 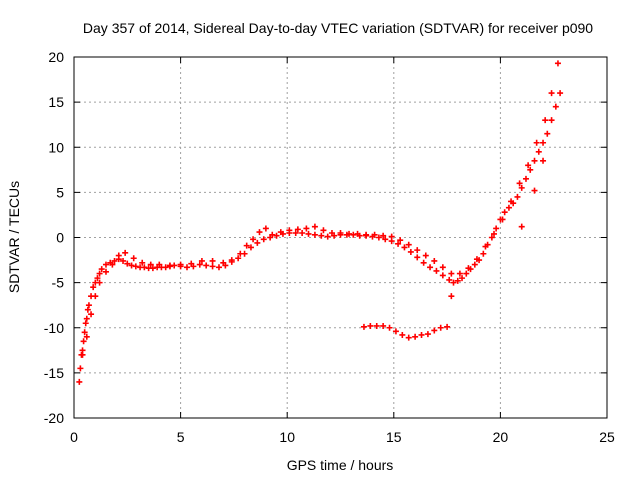 What do you see at coordinates (60, 238) in the screenshot?
I see `y-tick-label: 0` at bounding box center [60, 238].